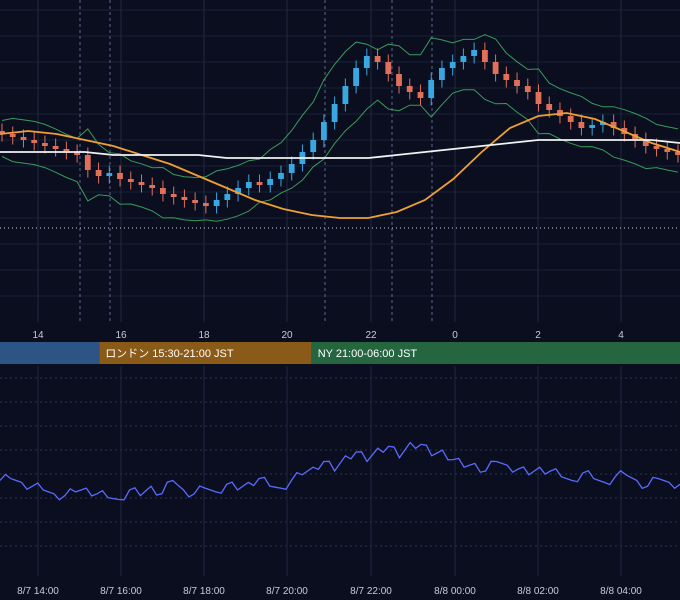  Describe the element at coordinates (455, 591) in the screenshot. I see `time-axis-label: 8/8 00:00` at that location.